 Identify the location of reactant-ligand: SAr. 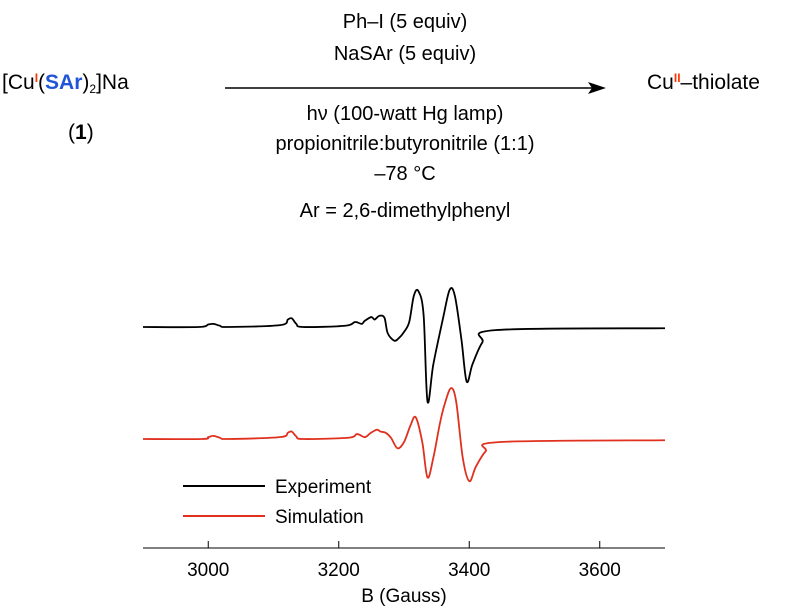
(64, 82).